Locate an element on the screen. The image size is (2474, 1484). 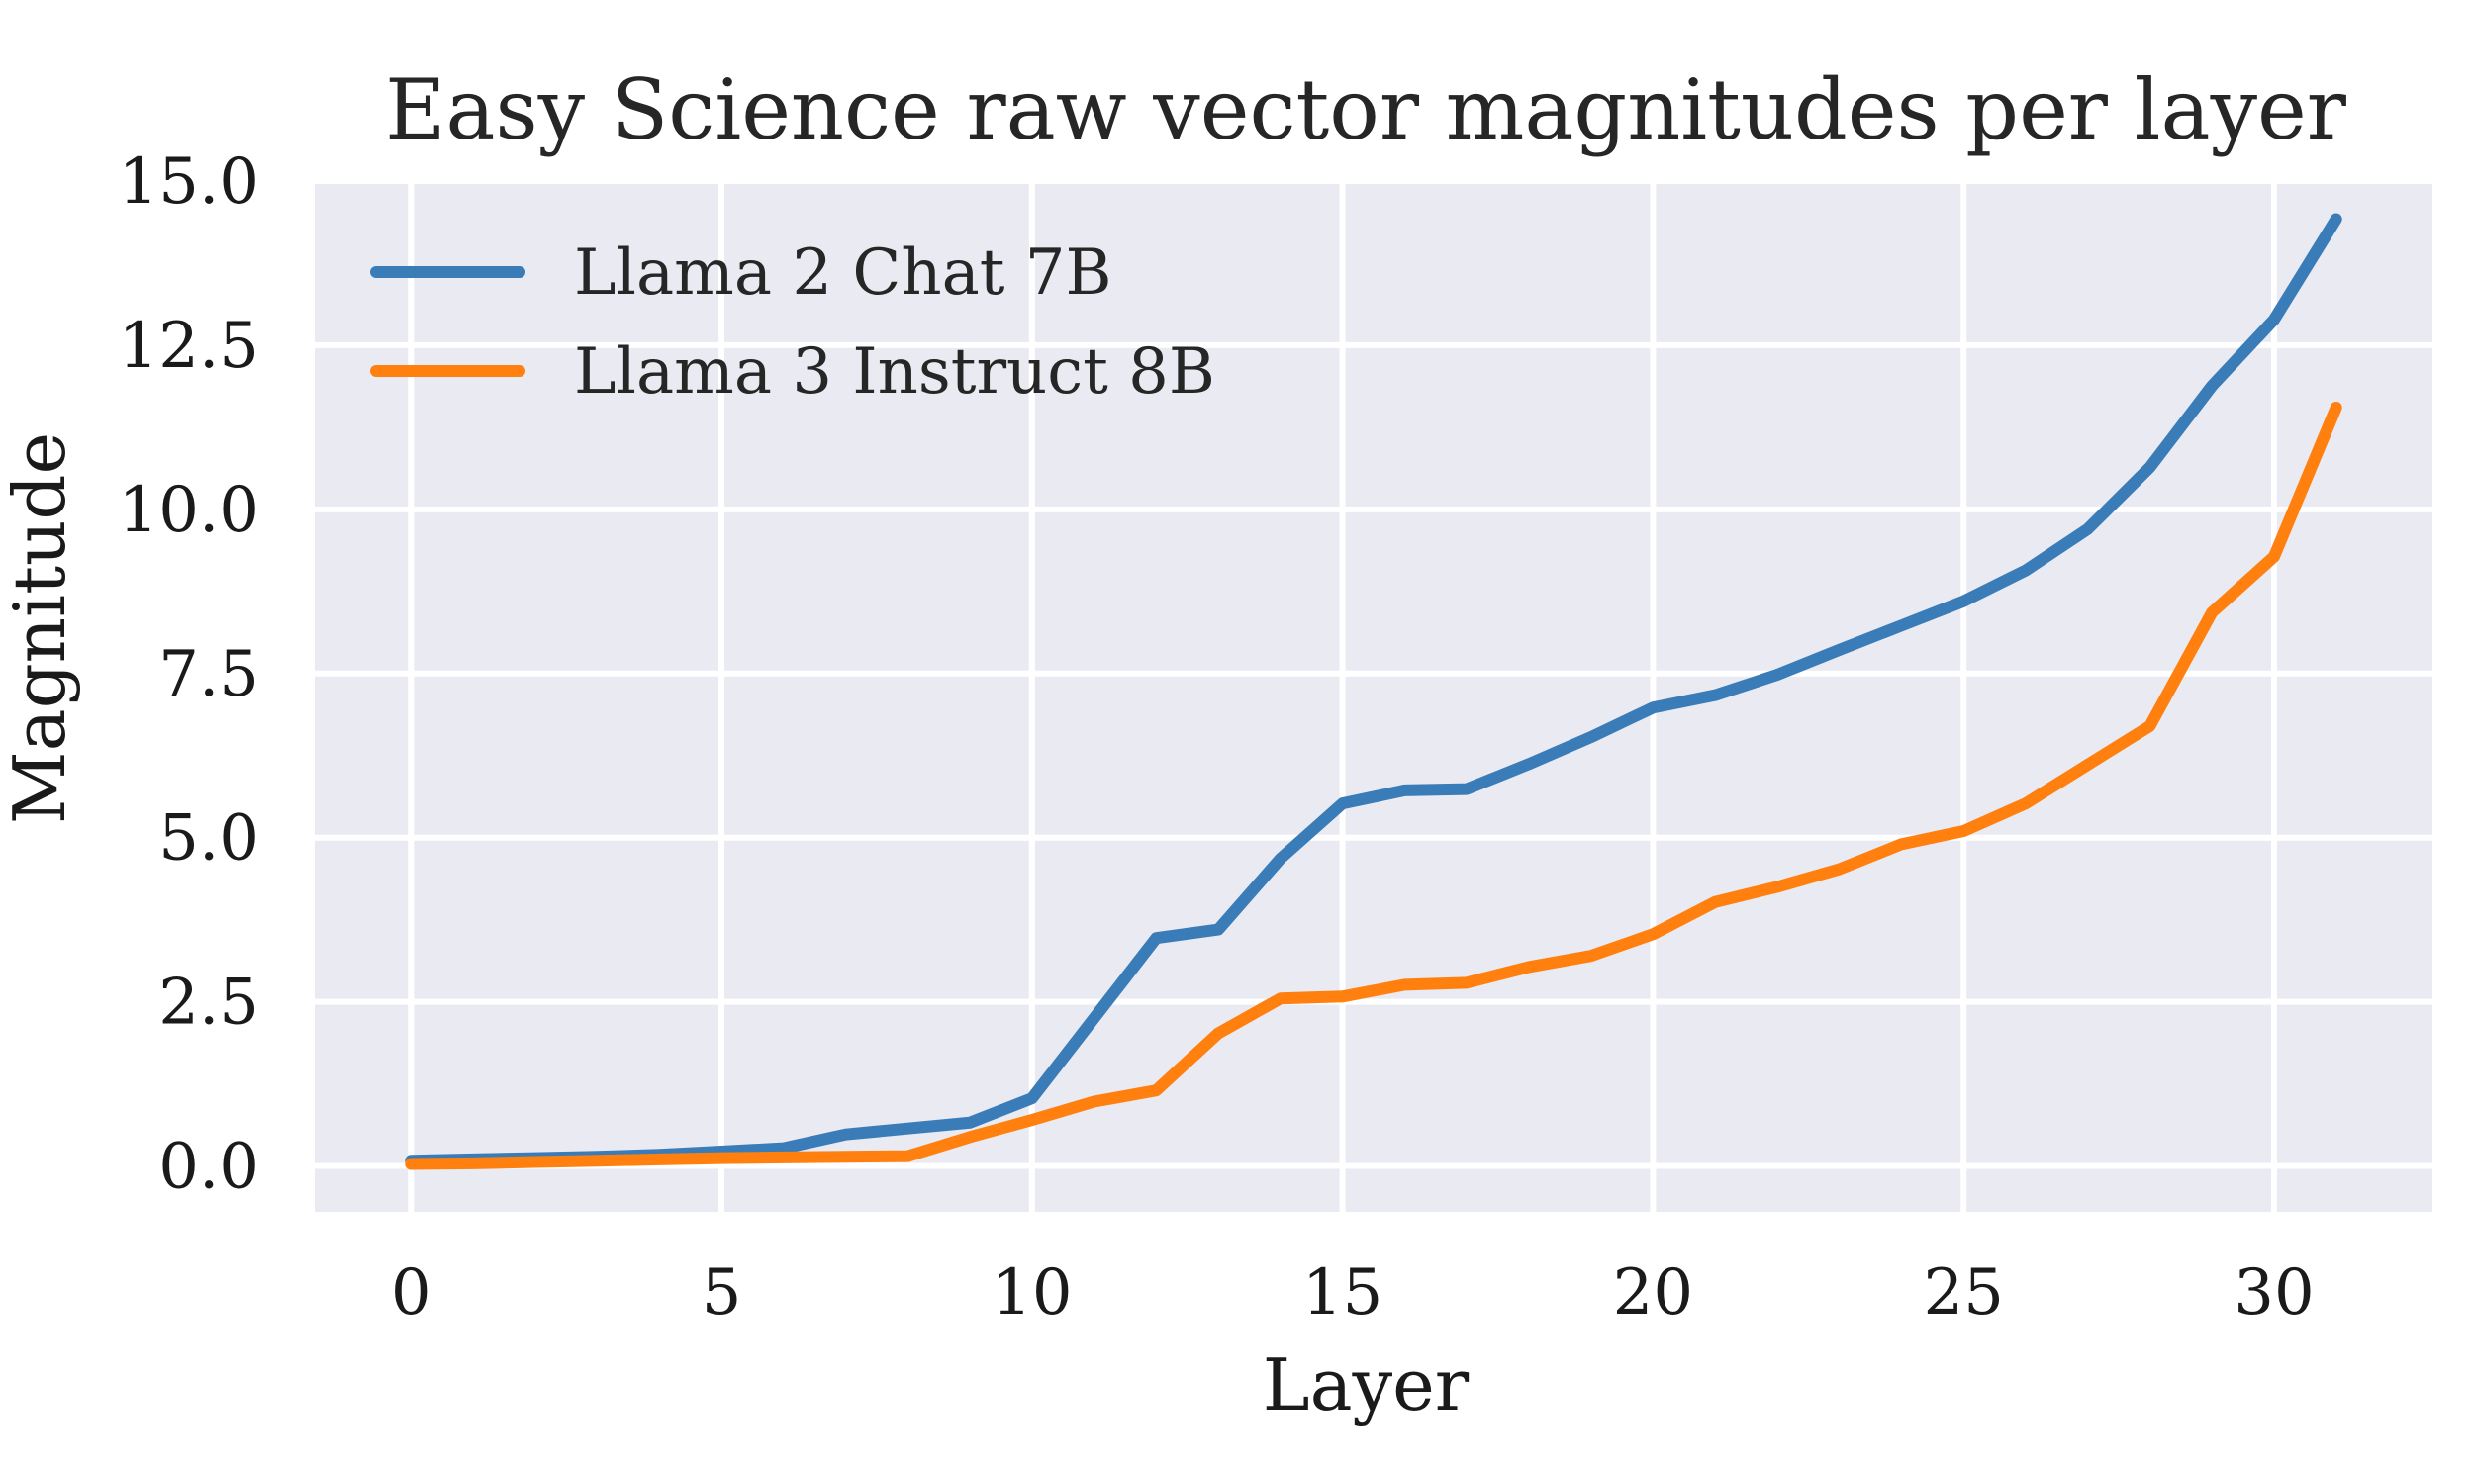
x-tick-label: 30 is located at coordinates (2274, 1293).